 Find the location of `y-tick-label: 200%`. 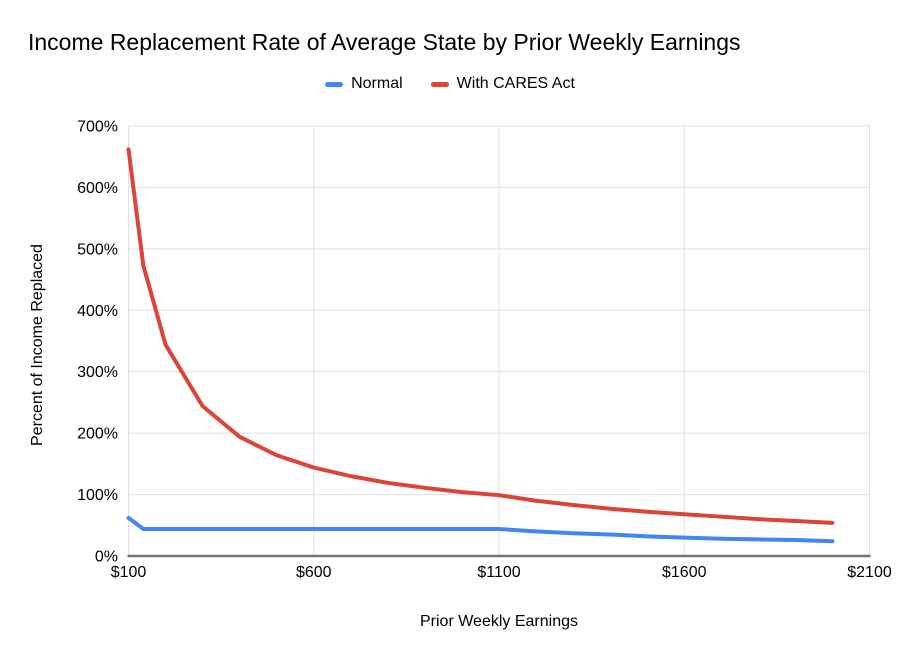

y-tick-label: 200% is located at coordinates (97, 434).